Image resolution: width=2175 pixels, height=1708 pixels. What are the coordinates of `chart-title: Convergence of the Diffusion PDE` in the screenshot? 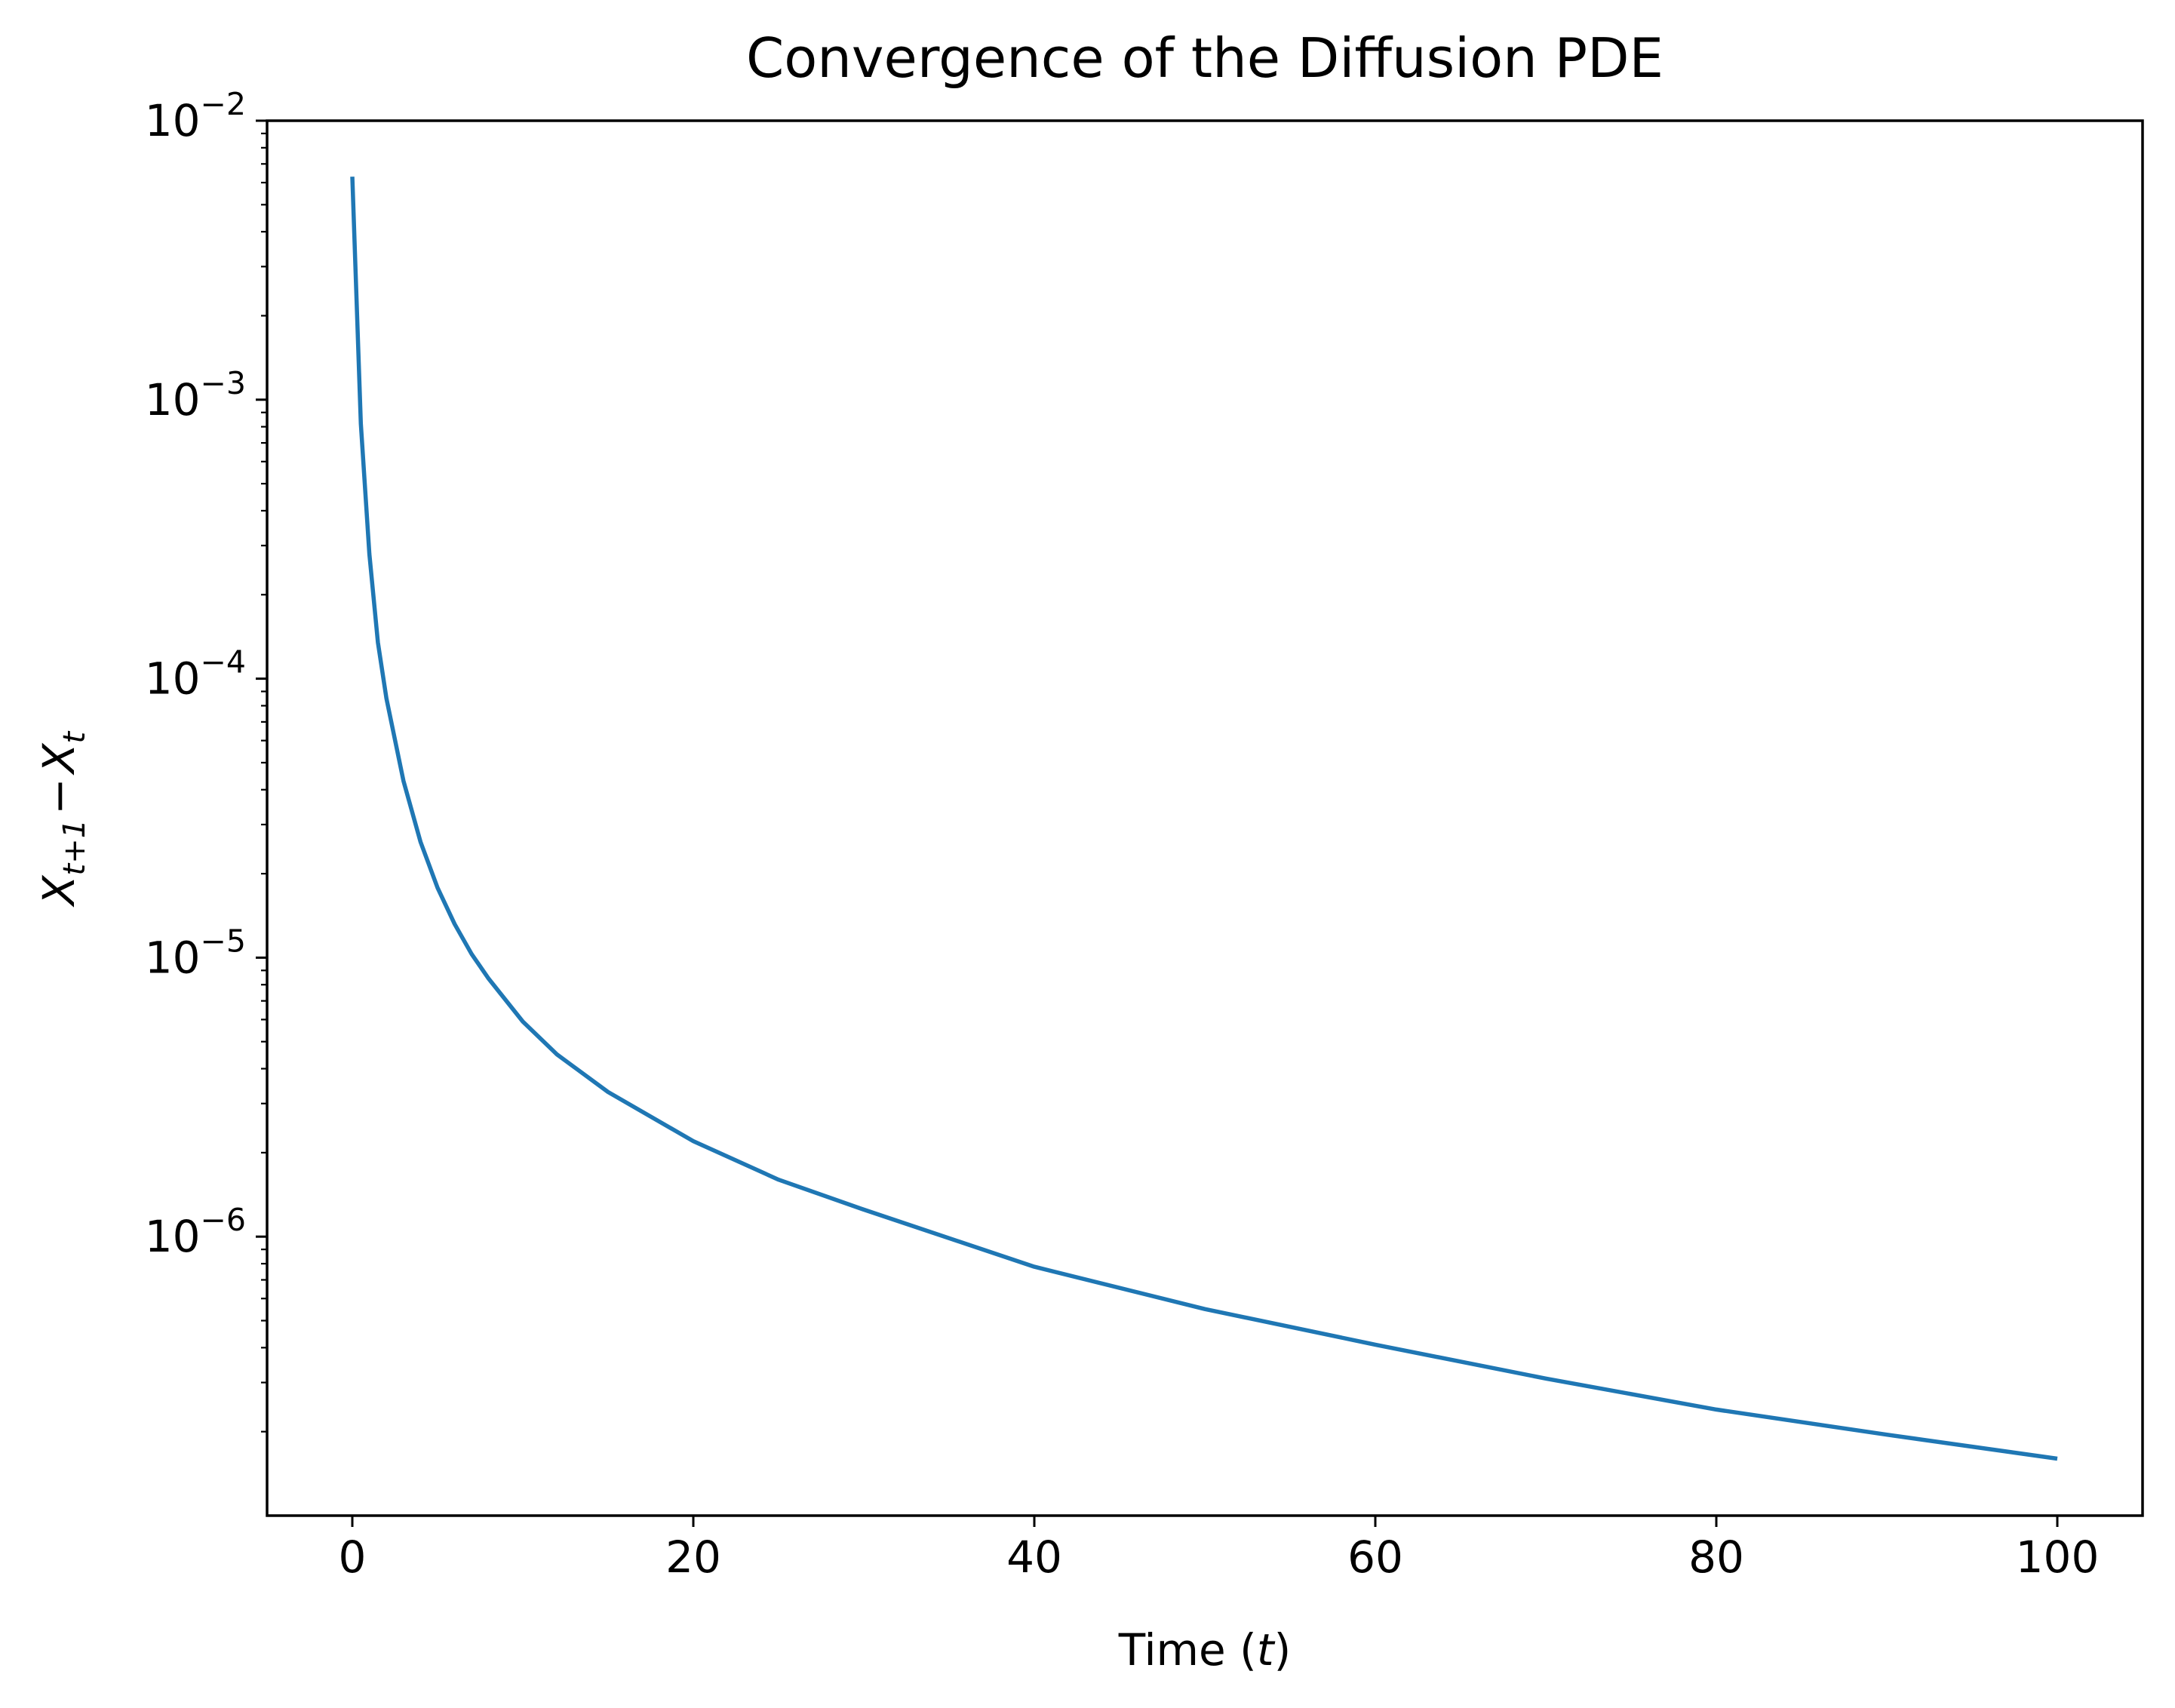 It's located at (1205, 58).